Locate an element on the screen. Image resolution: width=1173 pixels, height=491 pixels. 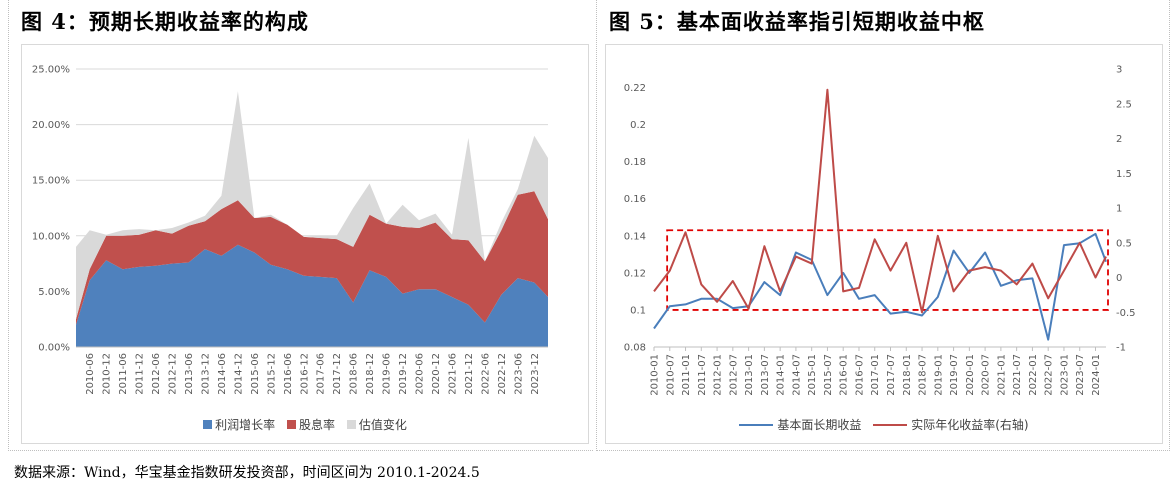
y-left-tick-label: 0.2 is located at coordinates (638, 125).